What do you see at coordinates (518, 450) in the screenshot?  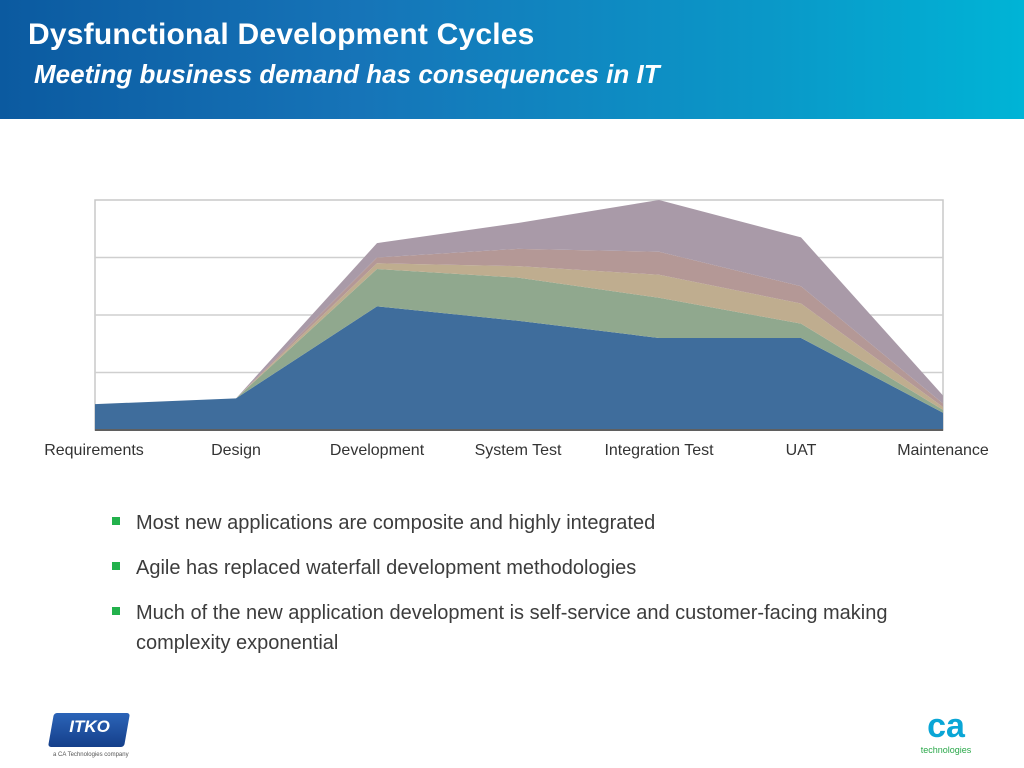 I see `x-tick-label: System Test` at bounding box center [518, 450].